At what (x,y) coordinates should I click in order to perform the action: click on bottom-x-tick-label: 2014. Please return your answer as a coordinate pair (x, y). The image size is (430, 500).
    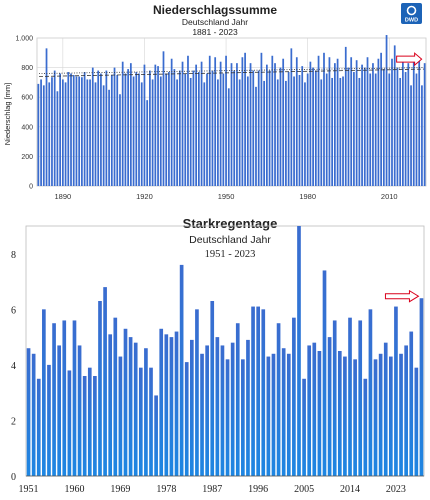
    Looking at the image, I should click on (350, 489).